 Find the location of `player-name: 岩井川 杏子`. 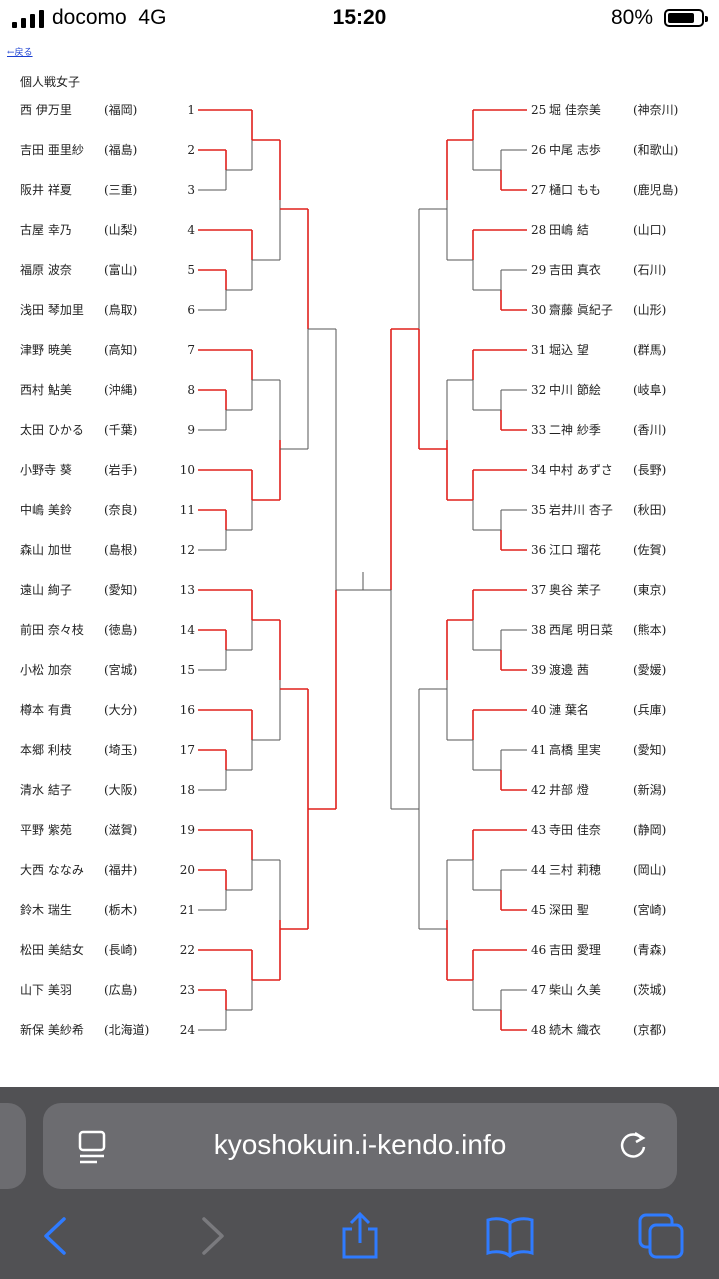

player-name: 岩井川 杏子 is located at coordinates (581, 510).